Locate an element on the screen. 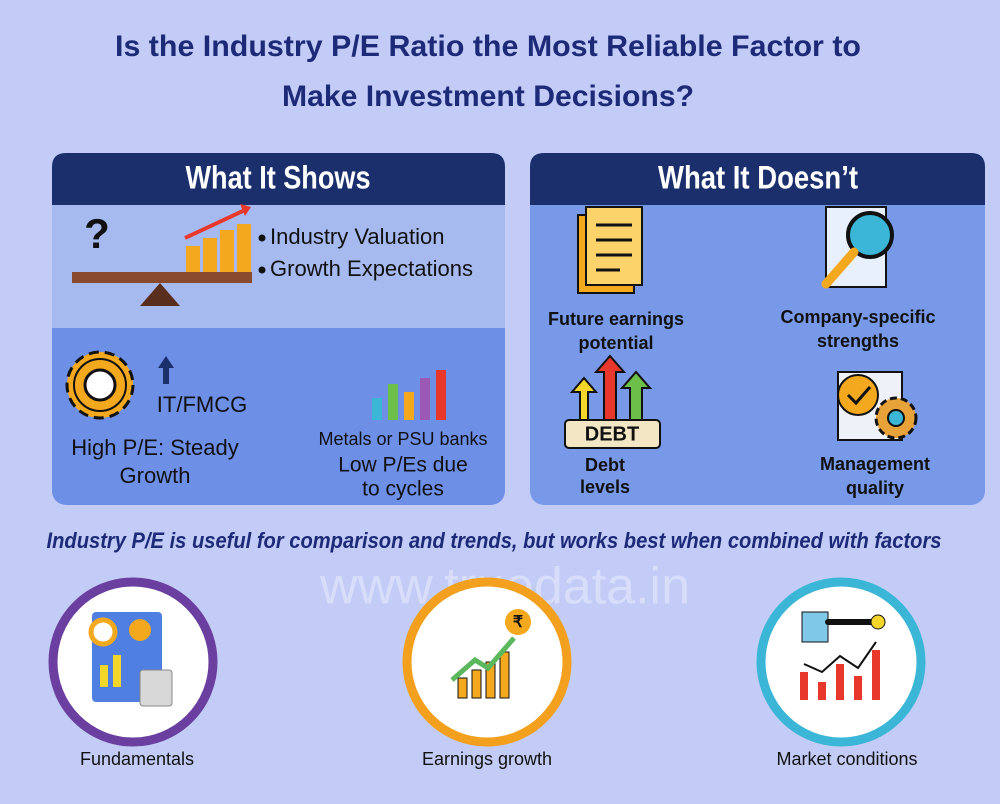 This screenshot has width=1000, height=804. icon-text: ? is located at coordinates (97, 233).